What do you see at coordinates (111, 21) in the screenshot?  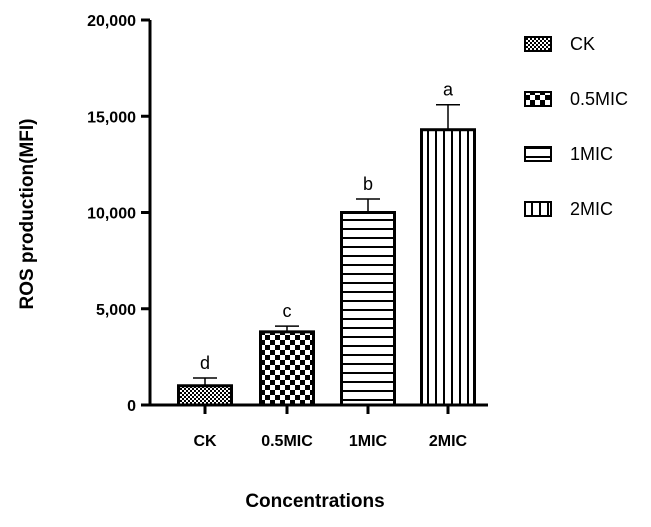 I see `y-tick-label: 20,000` at bounding box center [111, 21].